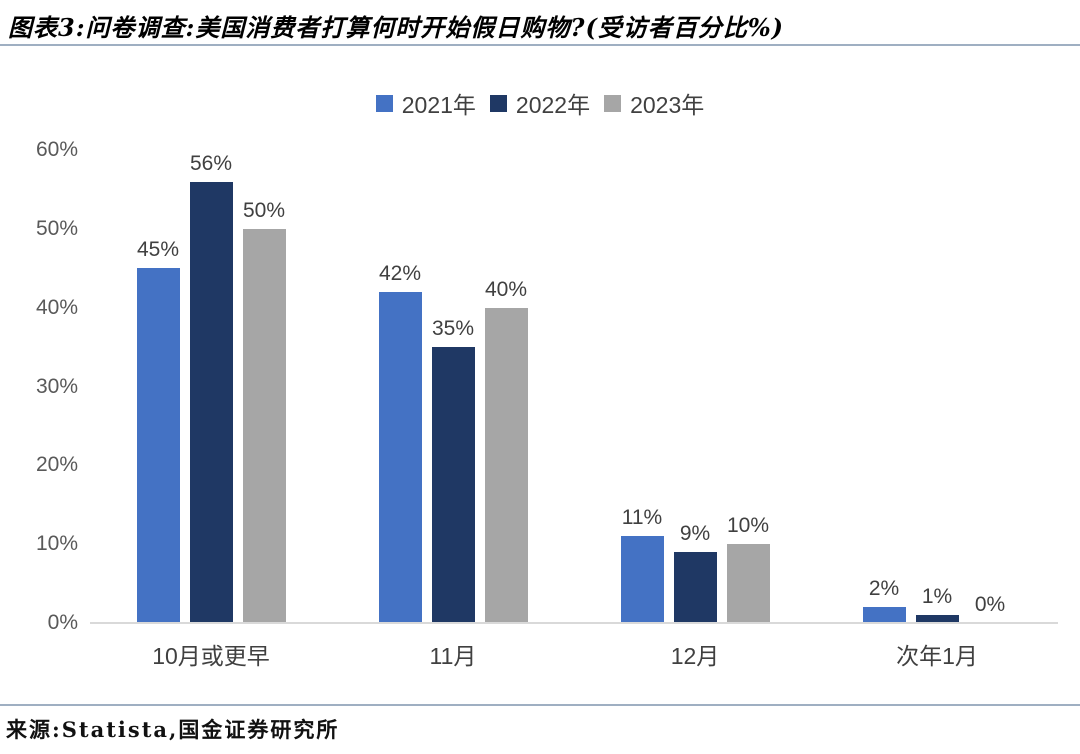 This screenshot has width=1080, height=754. What do you see at coordinates (56, 465) in the screenshot?
I see `y-tick-label: 20%` at bounding box center [56, 465].